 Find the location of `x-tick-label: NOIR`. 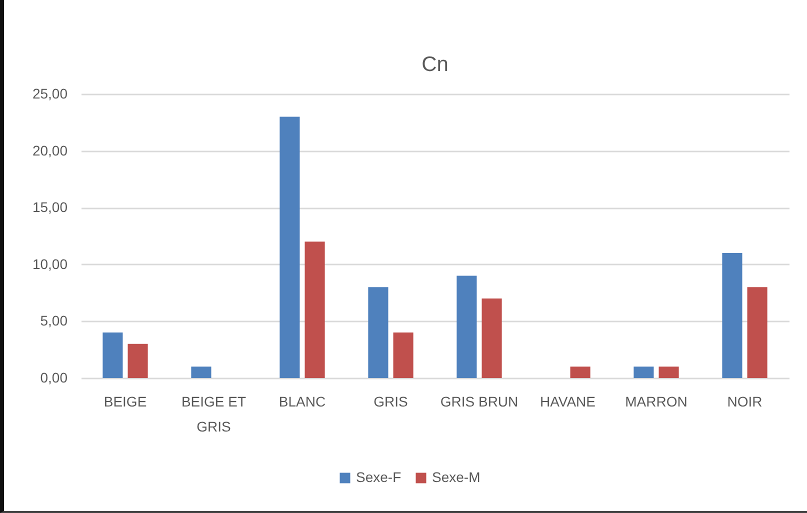

x-tick-label: NOIR is located at coordinates (744, 402).